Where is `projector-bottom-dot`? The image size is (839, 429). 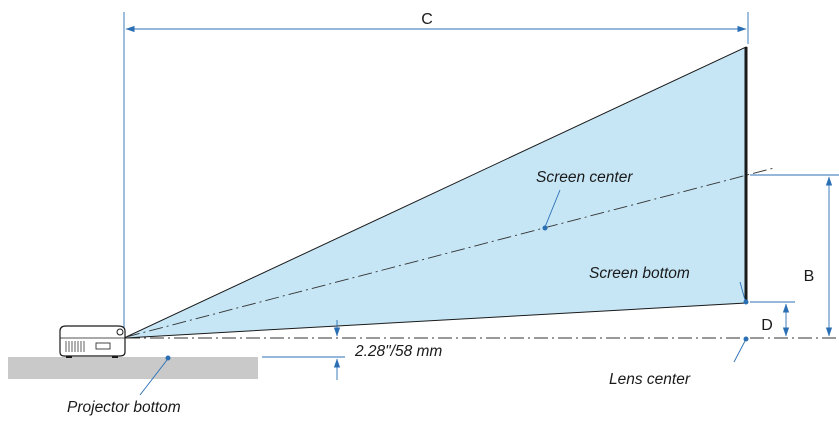 projector-bottom-dot is located at coordinates (168, 358).